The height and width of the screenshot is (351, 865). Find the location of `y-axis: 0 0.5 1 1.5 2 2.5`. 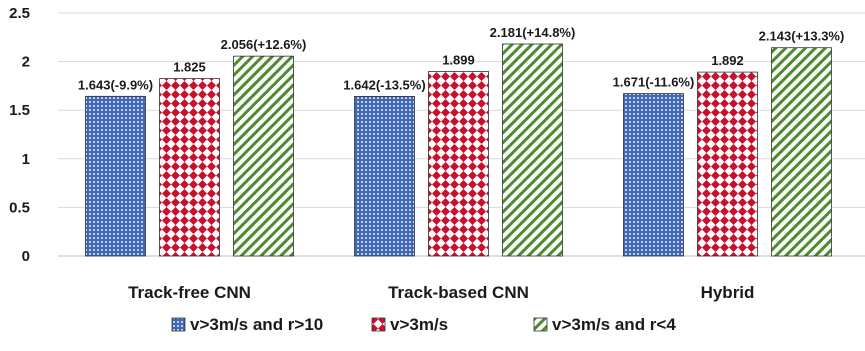

y-axis: 0 0.5 1 1.5 2 2.5 is located at coordinates (19, 135).